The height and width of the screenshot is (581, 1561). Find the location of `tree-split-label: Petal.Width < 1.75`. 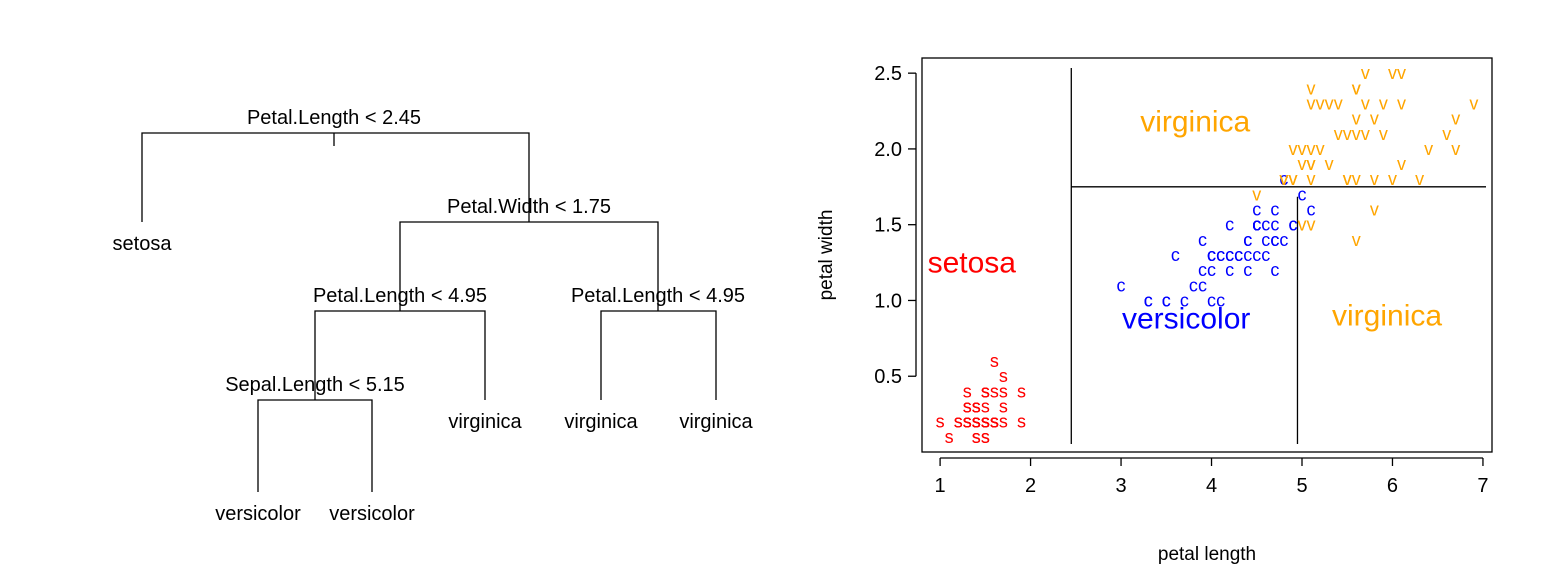

tree-split-label: Petal.Width < 1.75 is located at coordinates (529, 207).